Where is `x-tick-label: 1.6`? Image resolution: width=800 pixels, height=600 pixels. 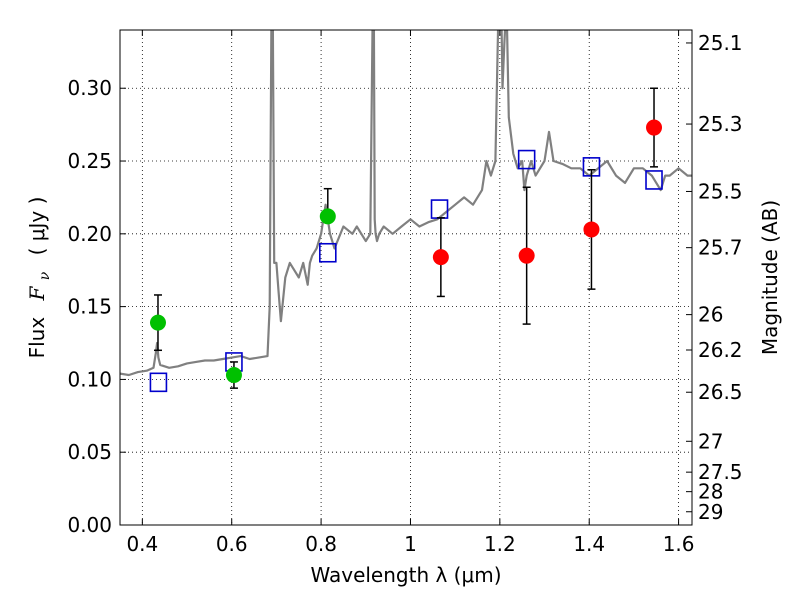 x-tick-label: 1.6 is located at coordinates (679, 544).